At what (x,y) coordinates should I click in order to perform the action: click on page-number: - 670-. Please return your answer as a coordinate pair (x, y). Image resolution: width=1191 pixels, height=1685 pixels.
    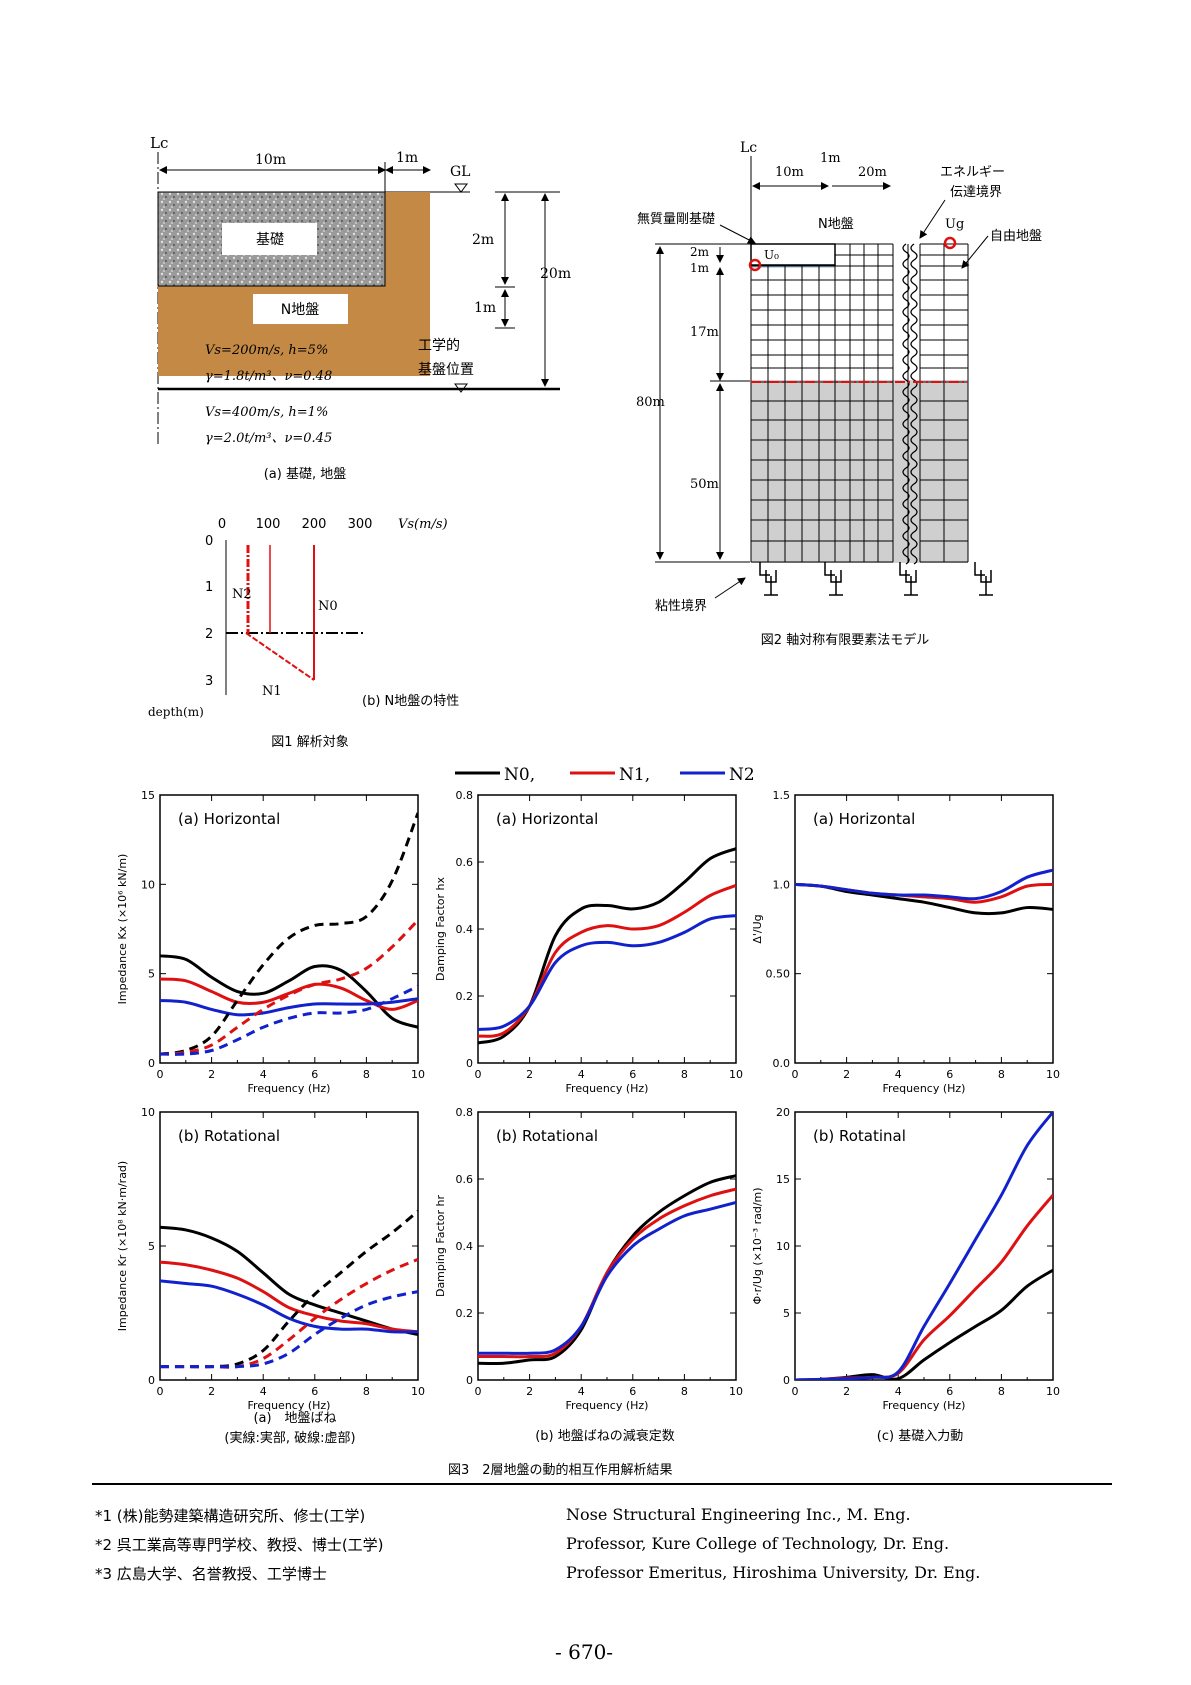
    Looking at the image, I should click on (584, 1652).